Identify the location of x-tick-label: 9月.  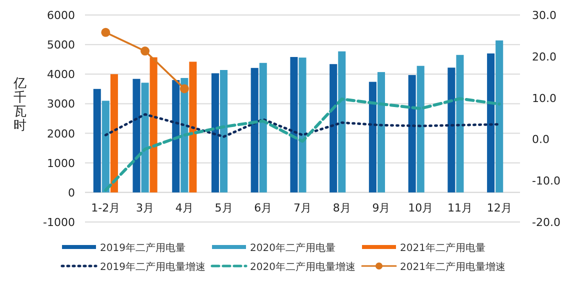
(381, 207).